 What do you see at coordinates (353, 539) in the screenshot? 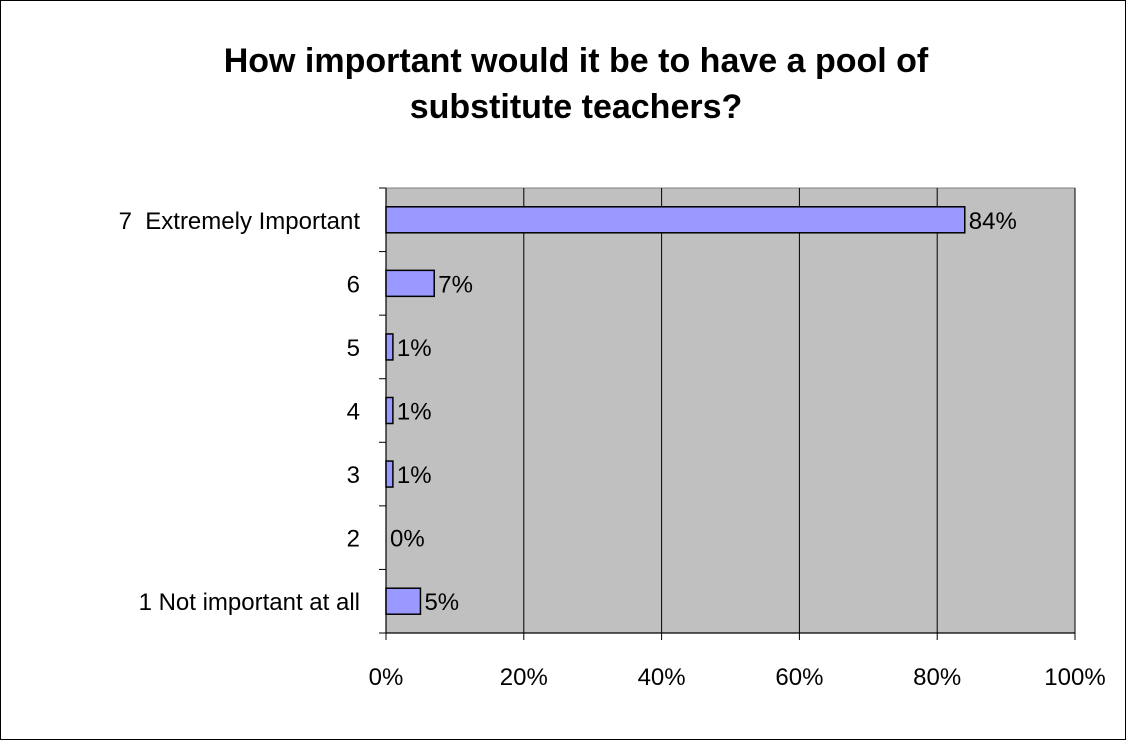
I see `category-label: 2` at bounding box center [353, 539].